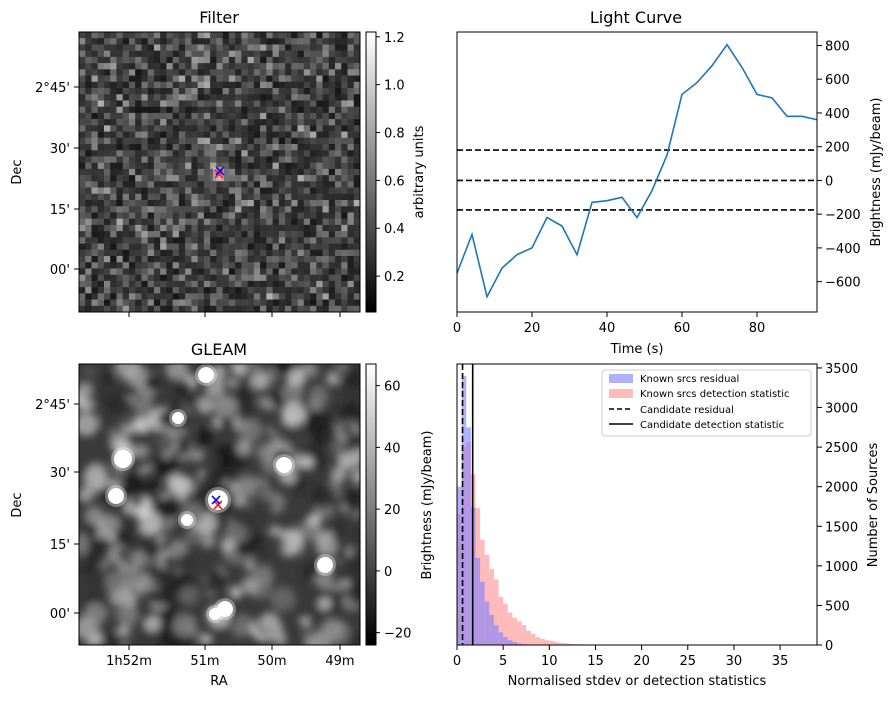 This screenshot has height=703, width=893. Describe the element at coordinates (837, 114) in the screenshot. I see `lightcurve-ytick-label: 400` at that location.